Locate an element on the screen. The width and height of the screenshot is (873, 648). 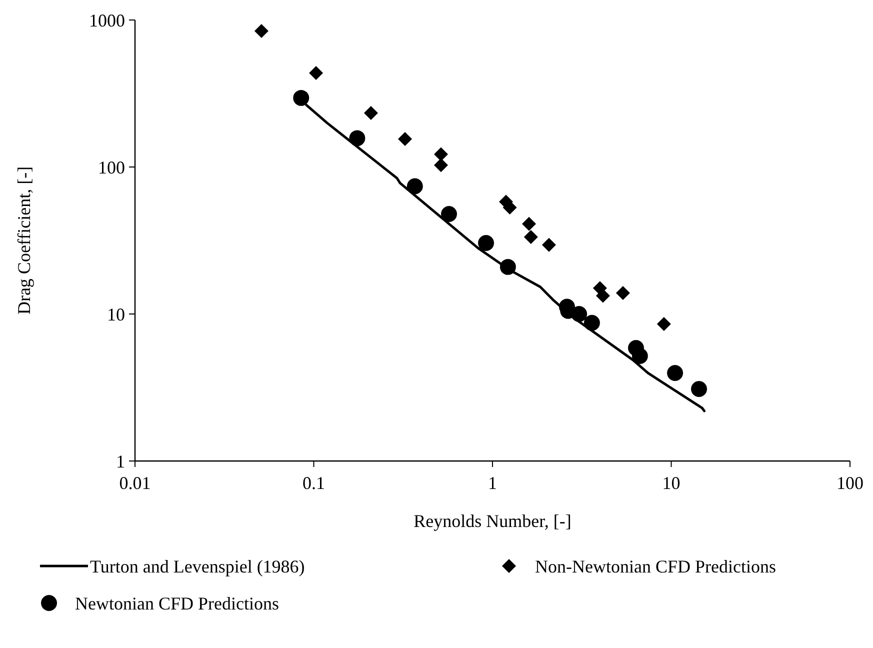
legend-label: Turton and Levenspiel (1986) is located at coordinates (197, 566).